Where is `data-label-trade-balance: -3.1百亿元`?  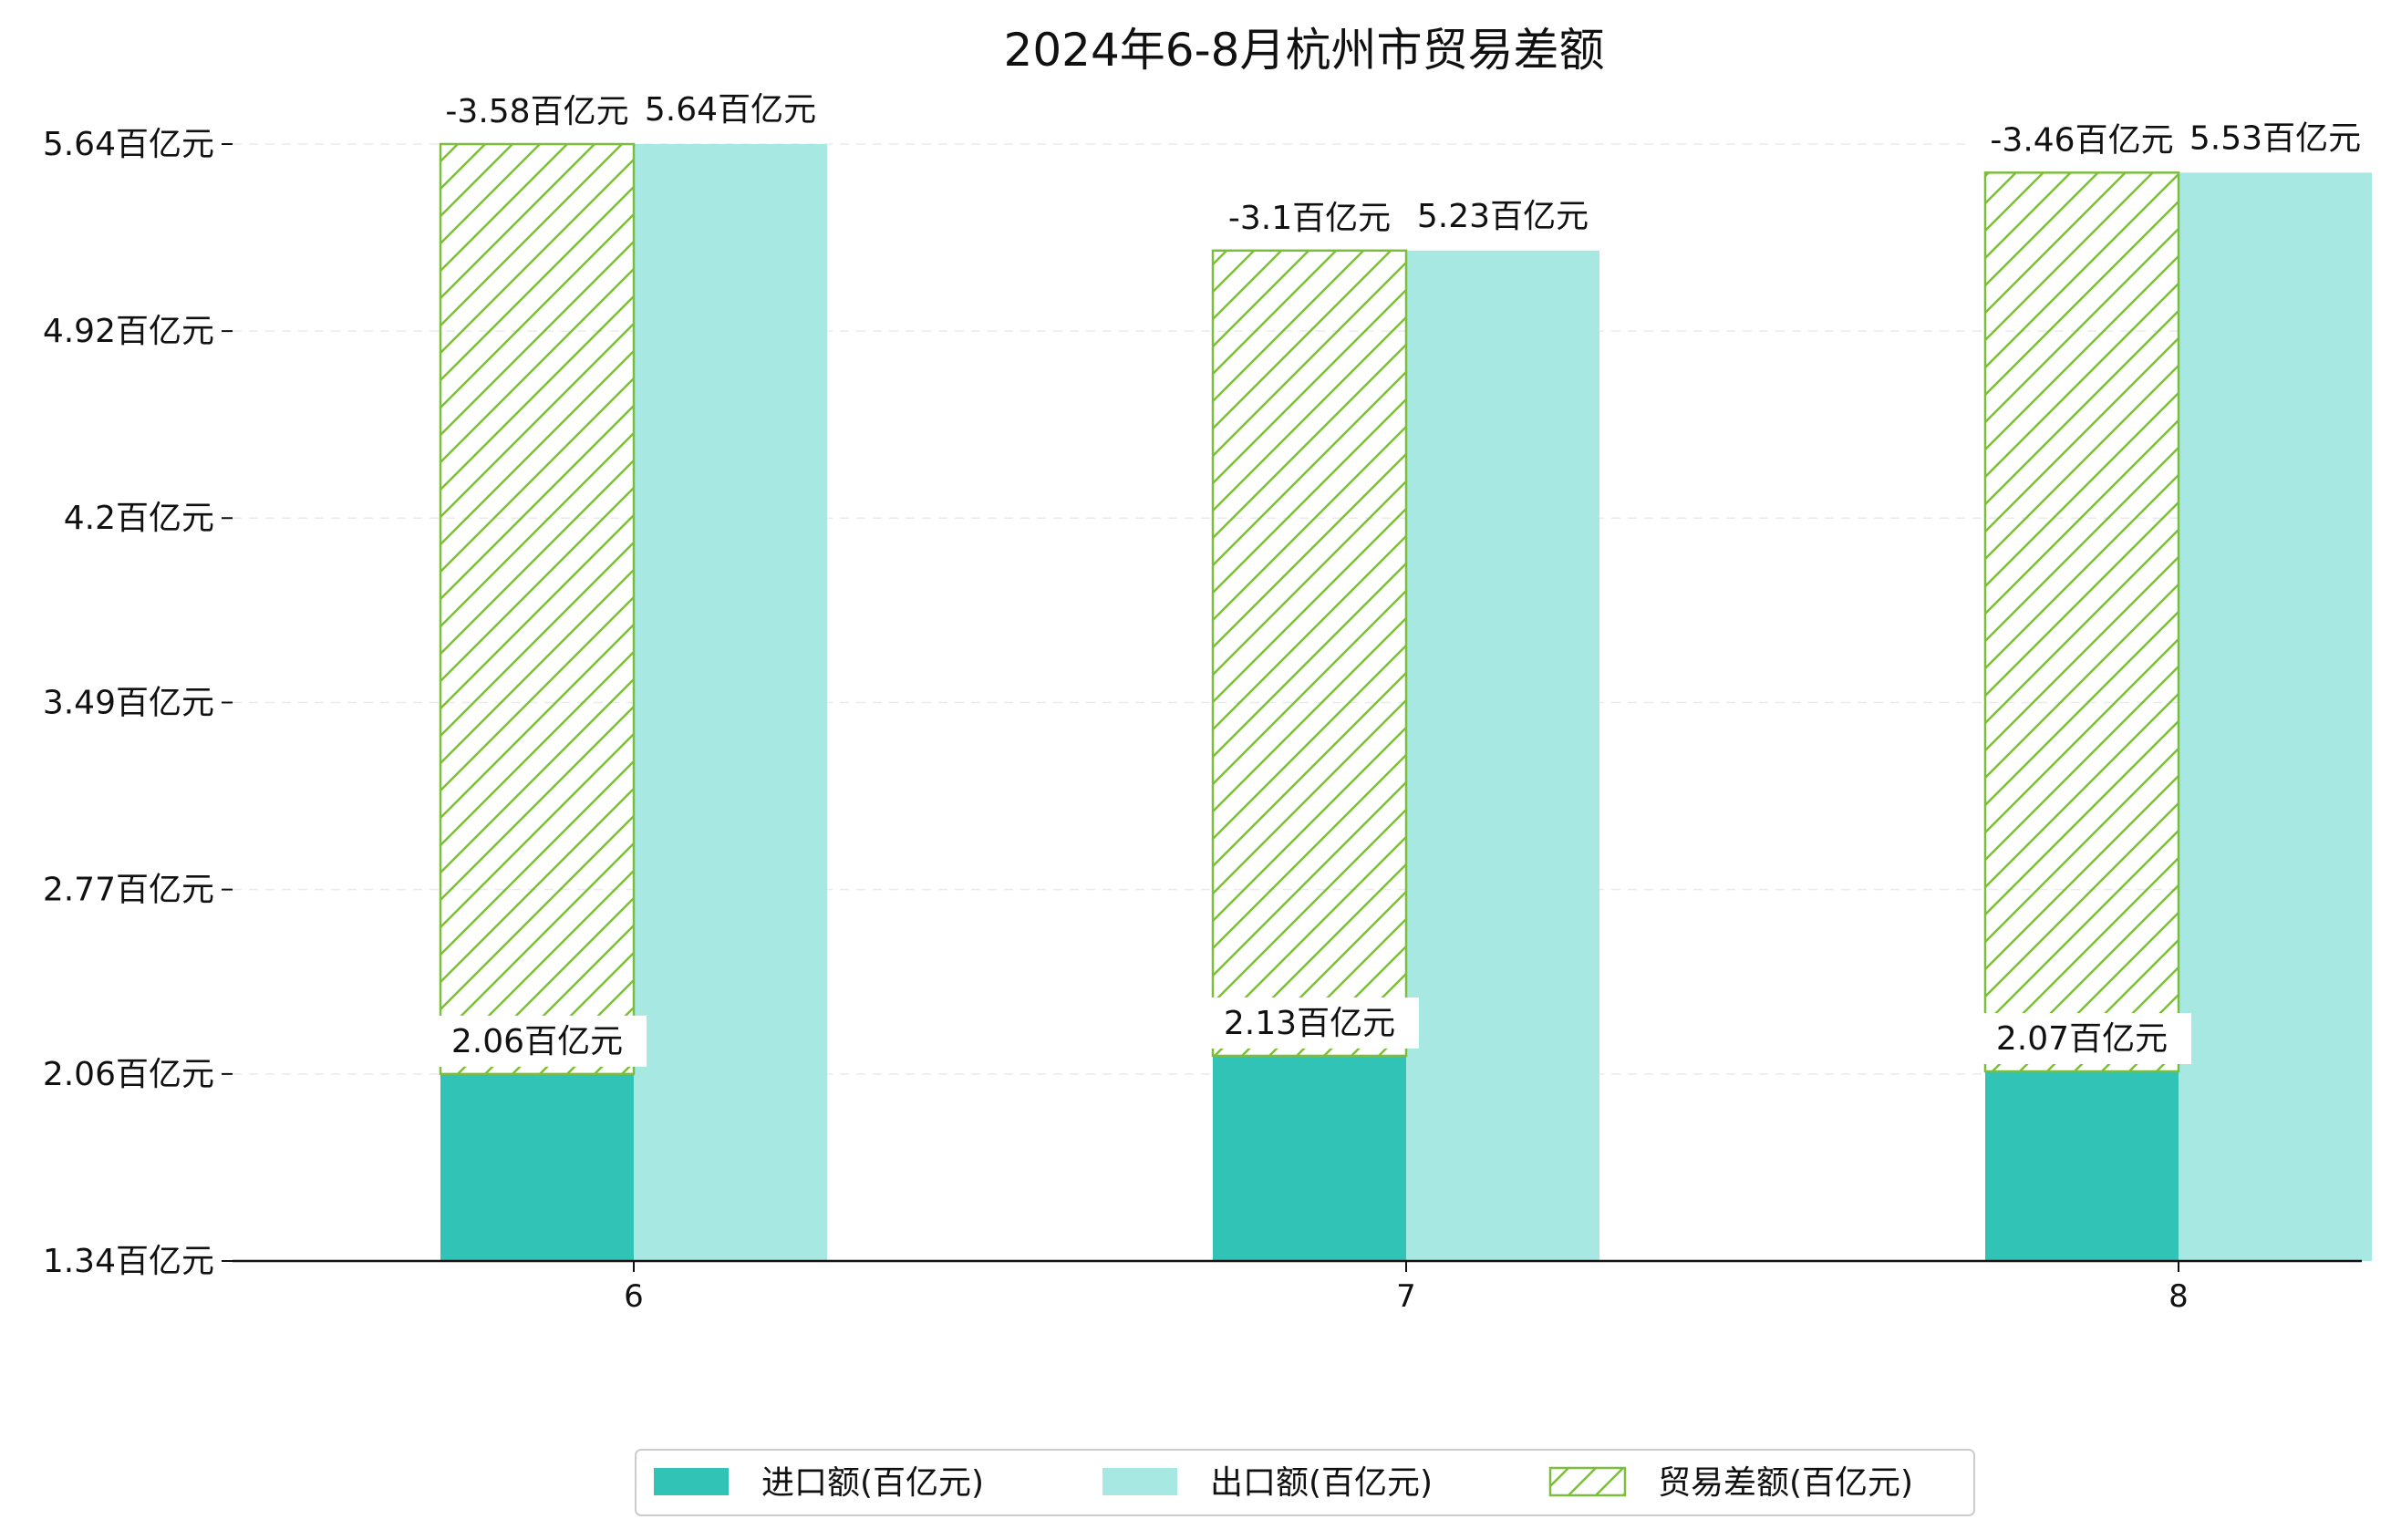 data-label-trade-balance: -3.1百亿元 is located at coordinates (1310, 218).